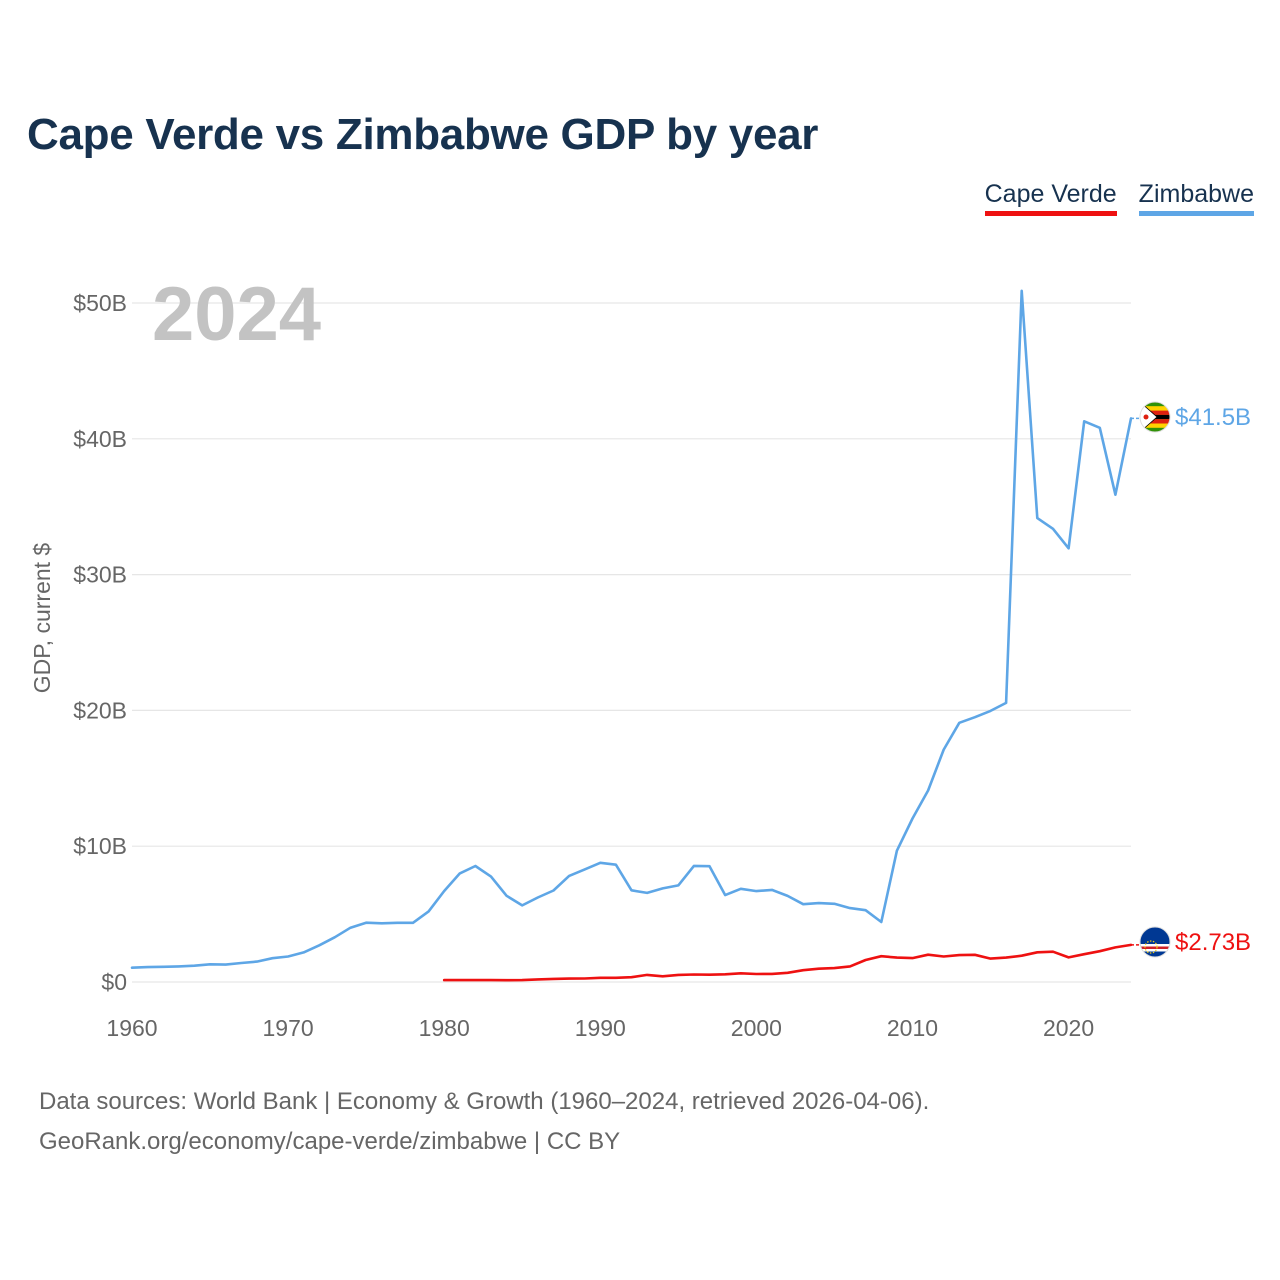  Describe the element at coordinates (1068, 1028) in the screenshot. I see `x-tick-label: 2020` at that location.